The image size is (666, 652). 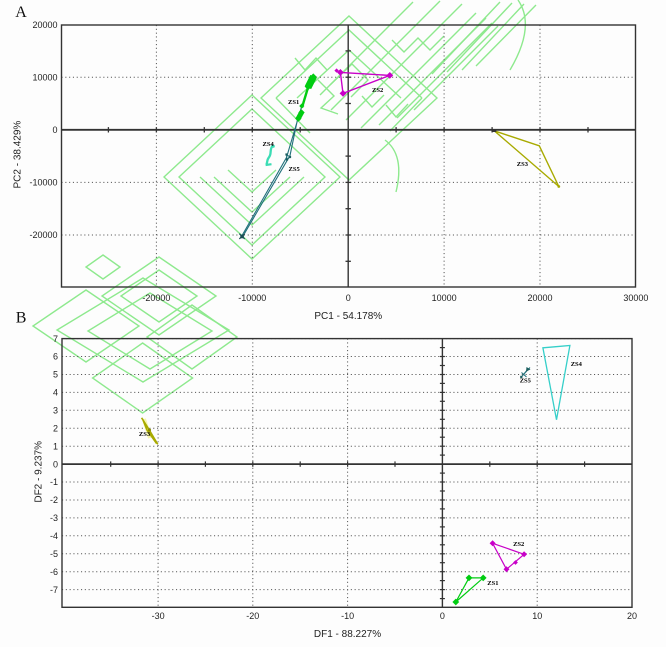 What do you see at coordinates (55, 357) in the screenshot?
I see `svg-text: 6` at bounding box center [55, 357].